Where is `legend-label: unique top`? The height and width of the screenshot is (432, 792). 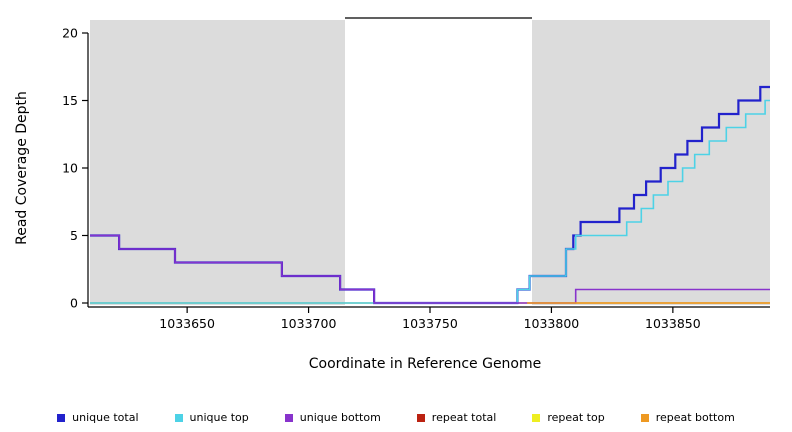 legend-label: unique top is located at coordinates (219, 417).